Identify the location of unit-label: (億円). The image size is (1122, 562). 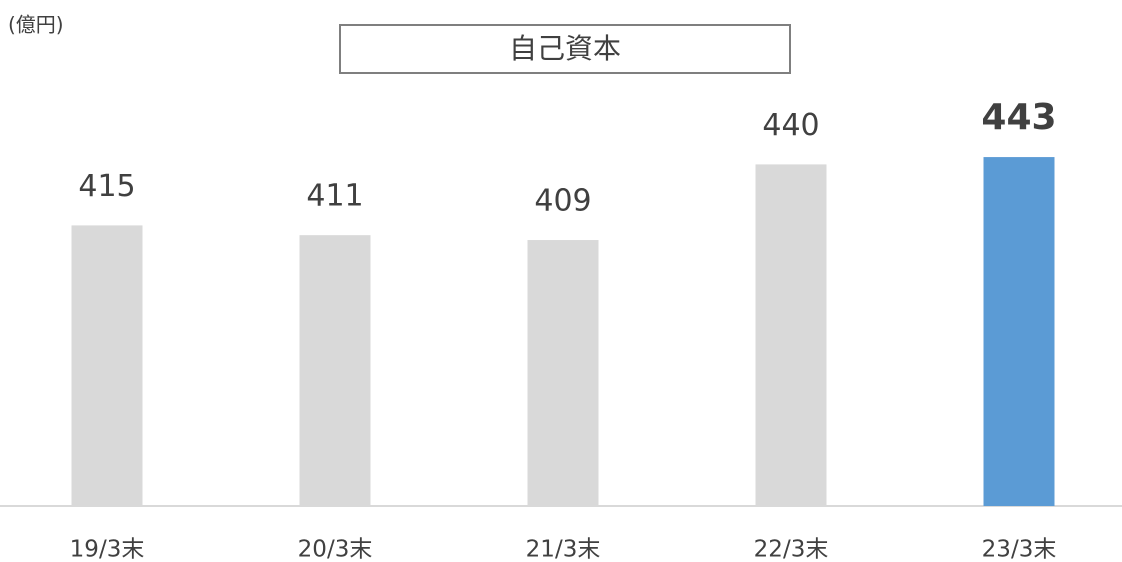
(36, 25).